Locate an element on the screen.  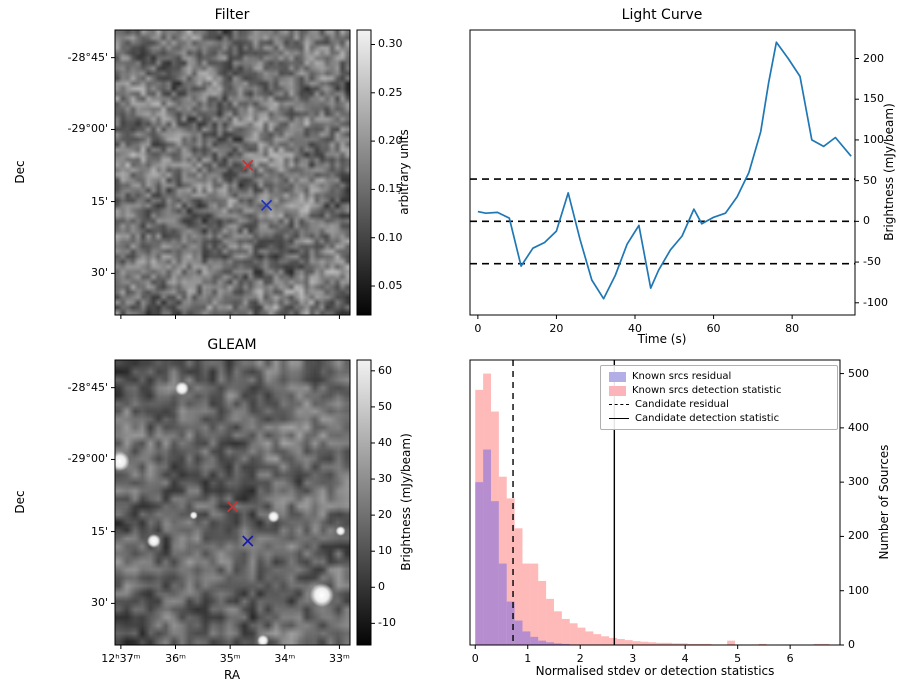
filter-colorbar-tick-label: 0.20 is located at coordinates (390, 141).